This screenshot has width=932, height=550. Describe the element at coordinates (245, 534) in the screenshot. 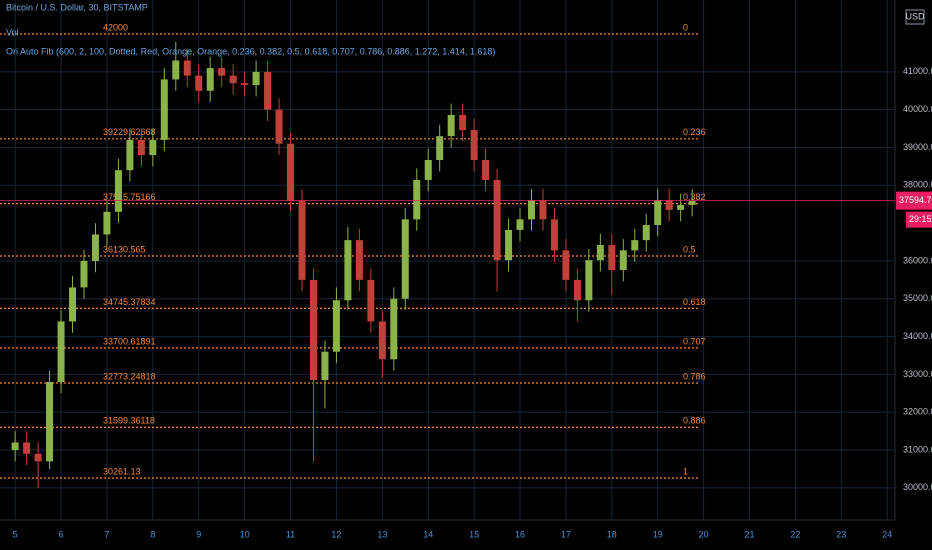

I see `x-tick-label: 10` at that location.